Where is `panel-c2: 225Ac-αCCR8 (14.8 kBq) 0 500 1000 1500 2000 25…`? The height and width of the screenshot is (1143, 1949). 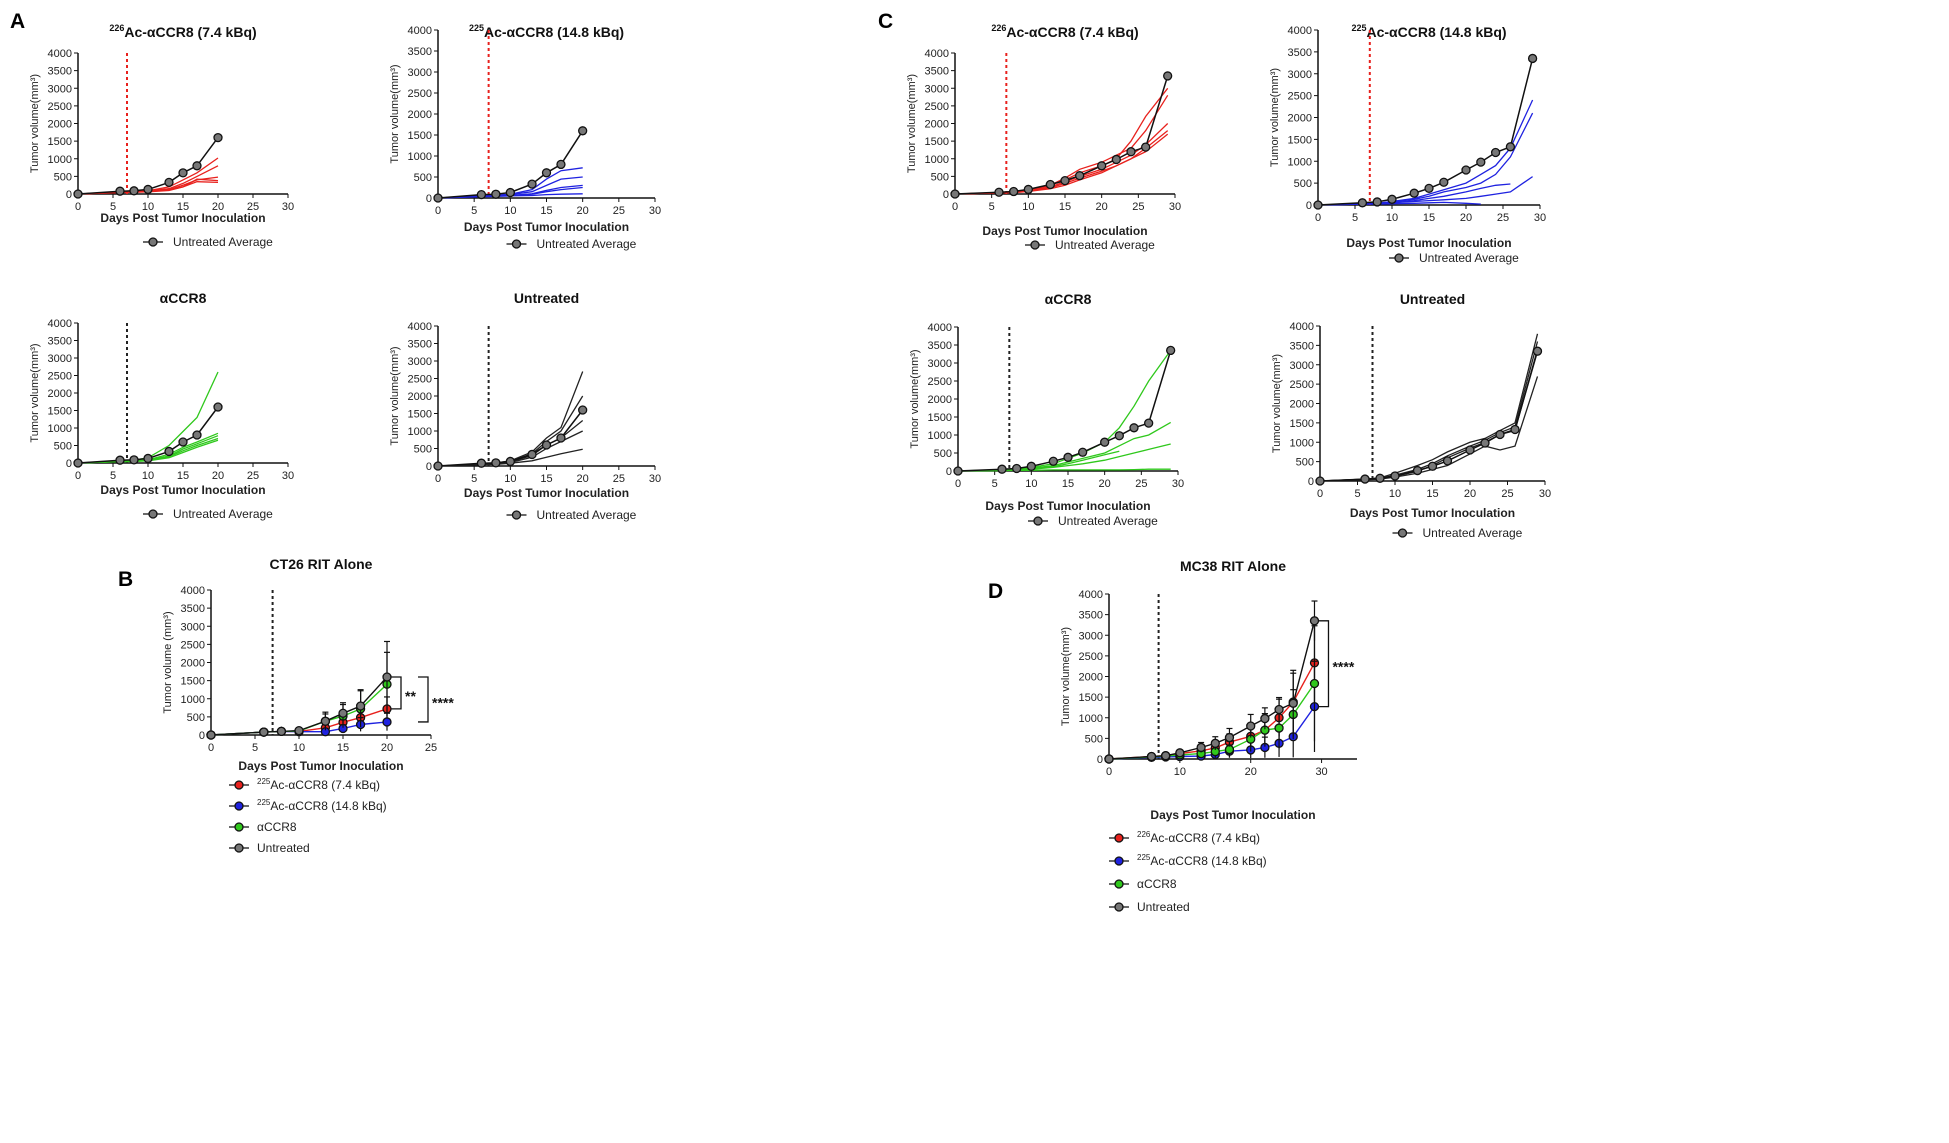
panel-c2: 225Ac-αCCR8 (14.8 kBq) 0 500 1000 1500 2000 25… is located at coordinates (1407, 144).